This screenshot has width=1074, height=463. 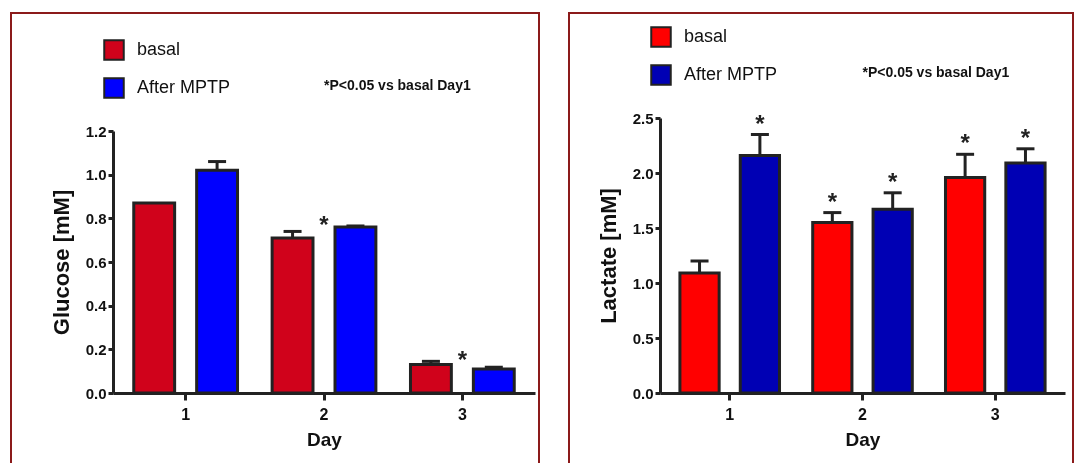 I want to click on y-axis-title: Lactate [mM], so click(x=608, y=256).